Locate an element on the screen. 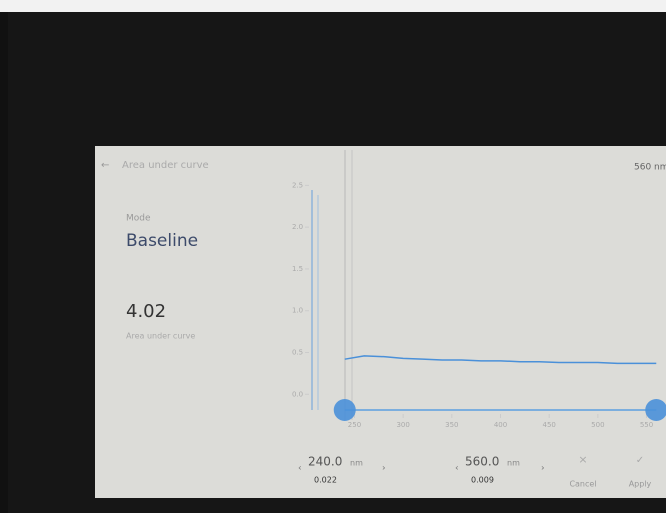 This screenshot has width=666, height=513. x-tick-label: 550 is located at coordinates (646, 425).